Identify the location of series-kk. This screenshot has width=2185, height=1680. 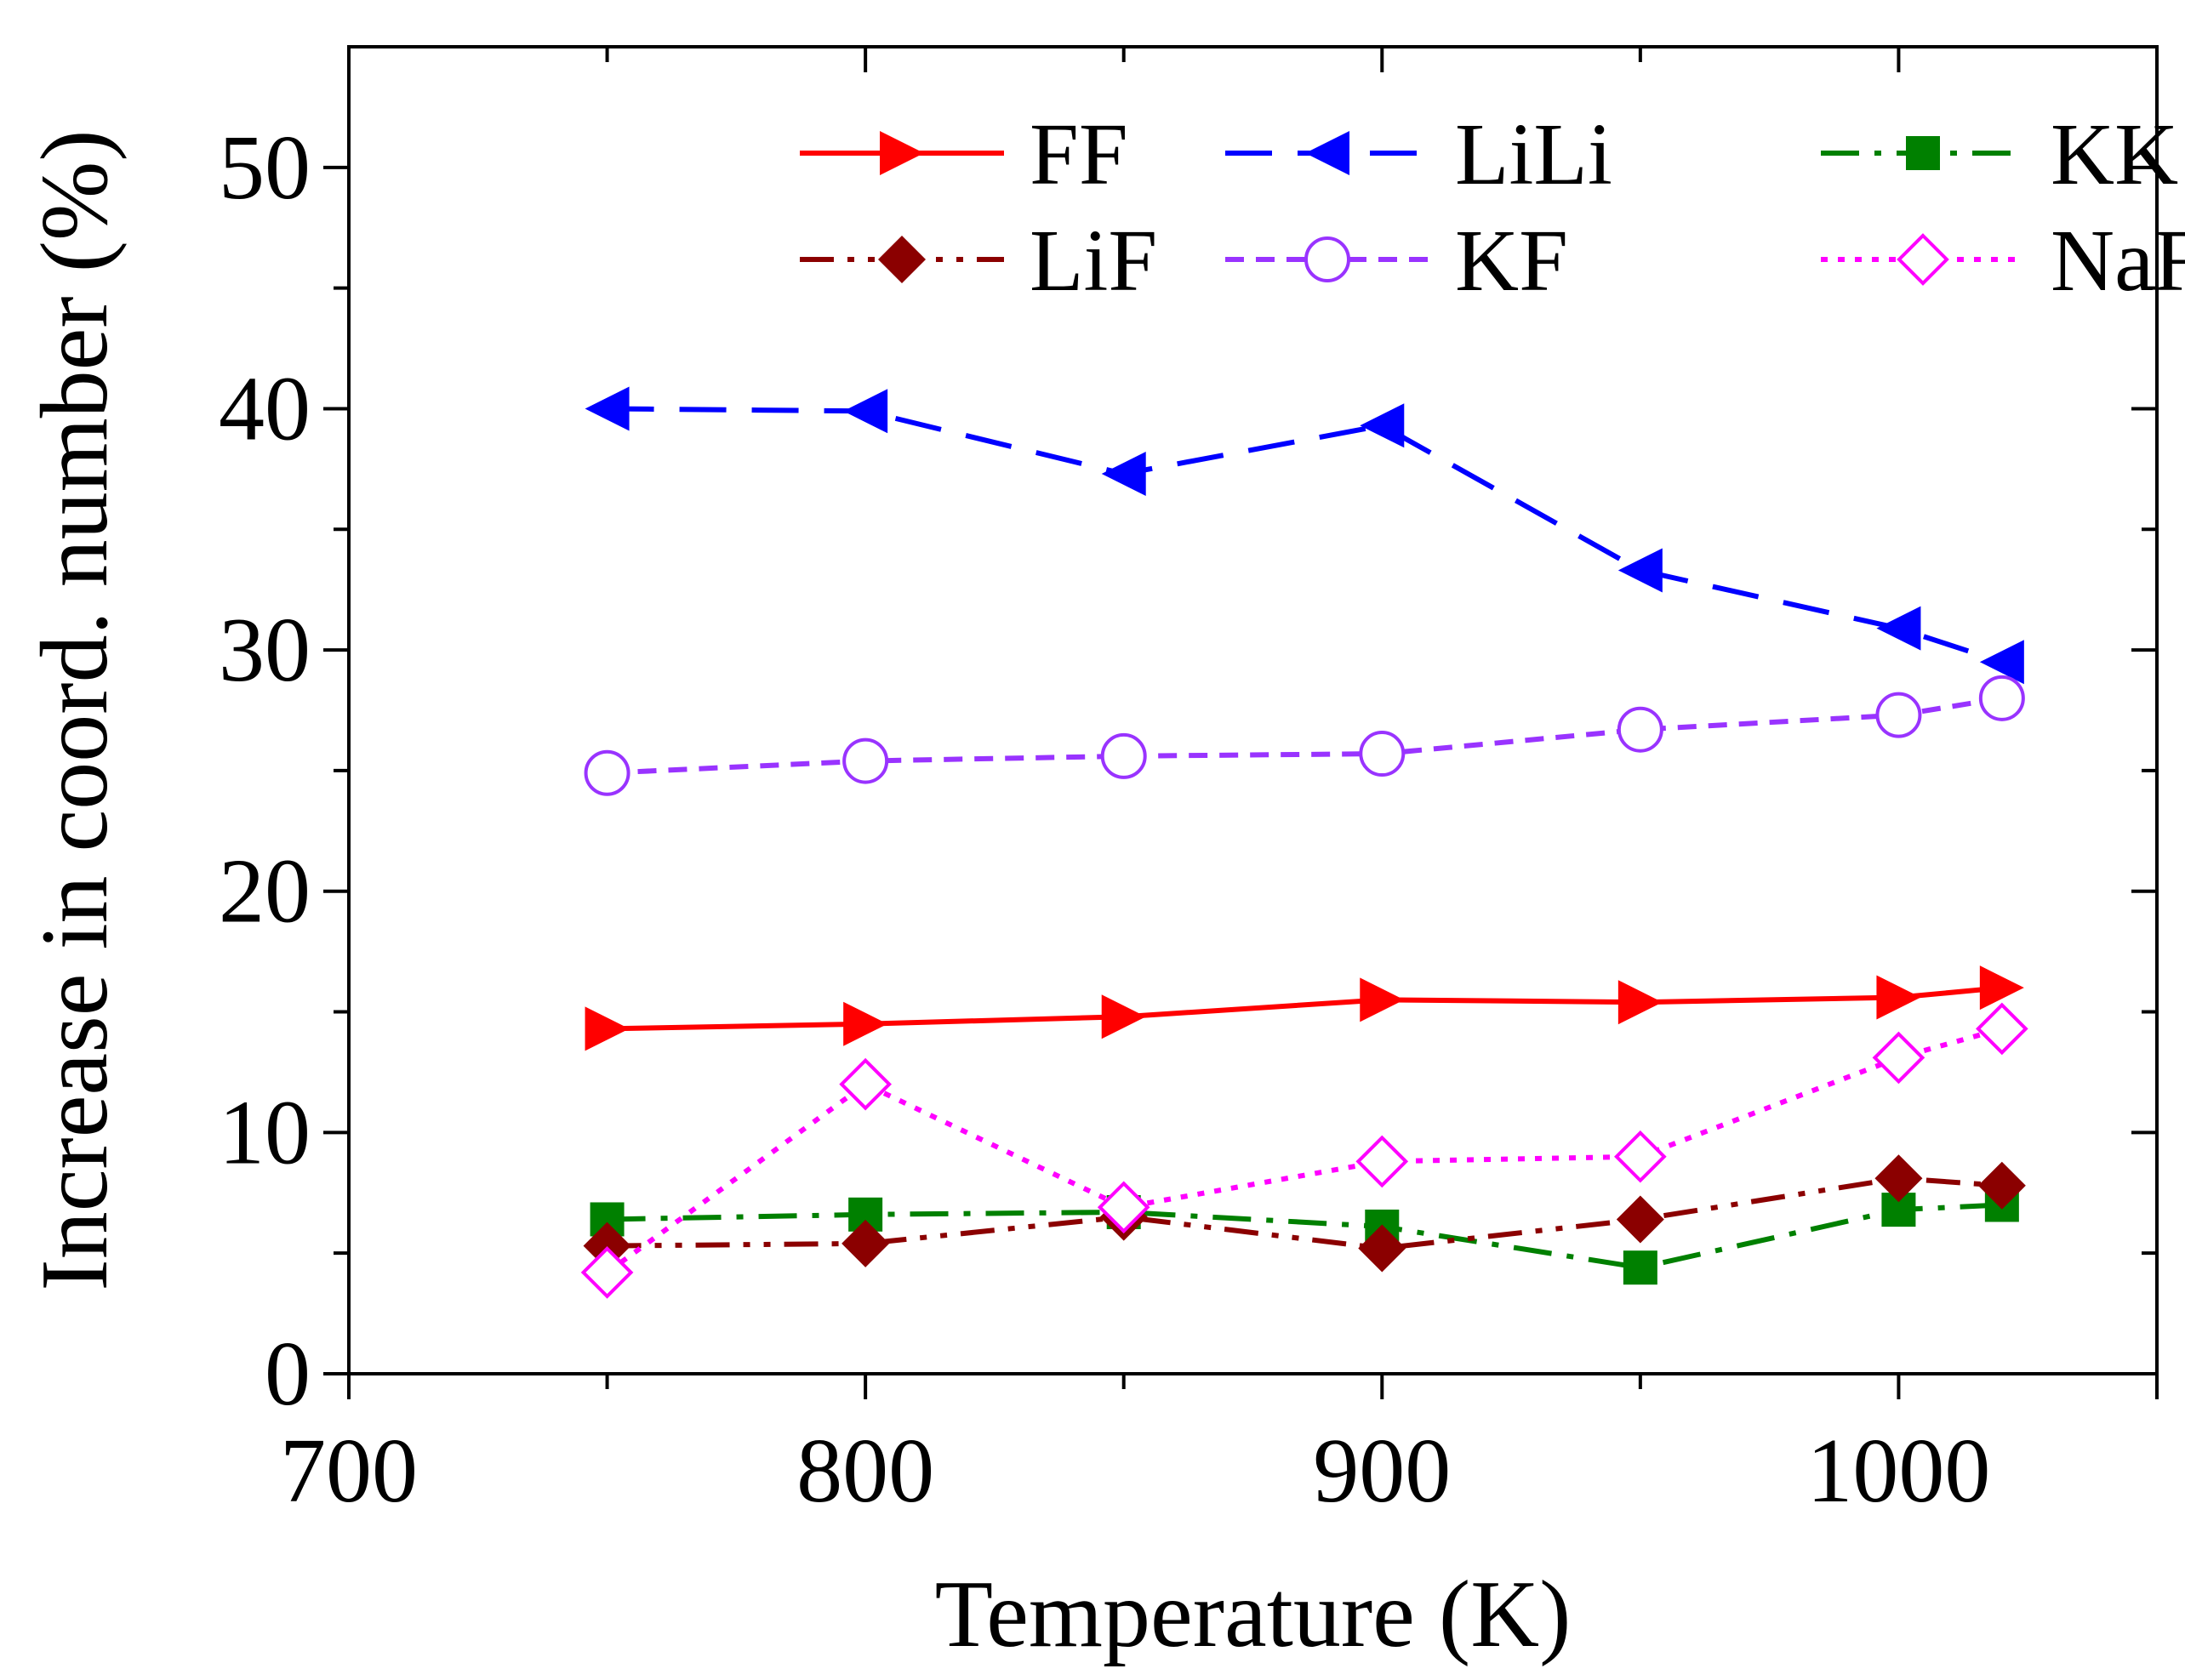
(1304, 1236).